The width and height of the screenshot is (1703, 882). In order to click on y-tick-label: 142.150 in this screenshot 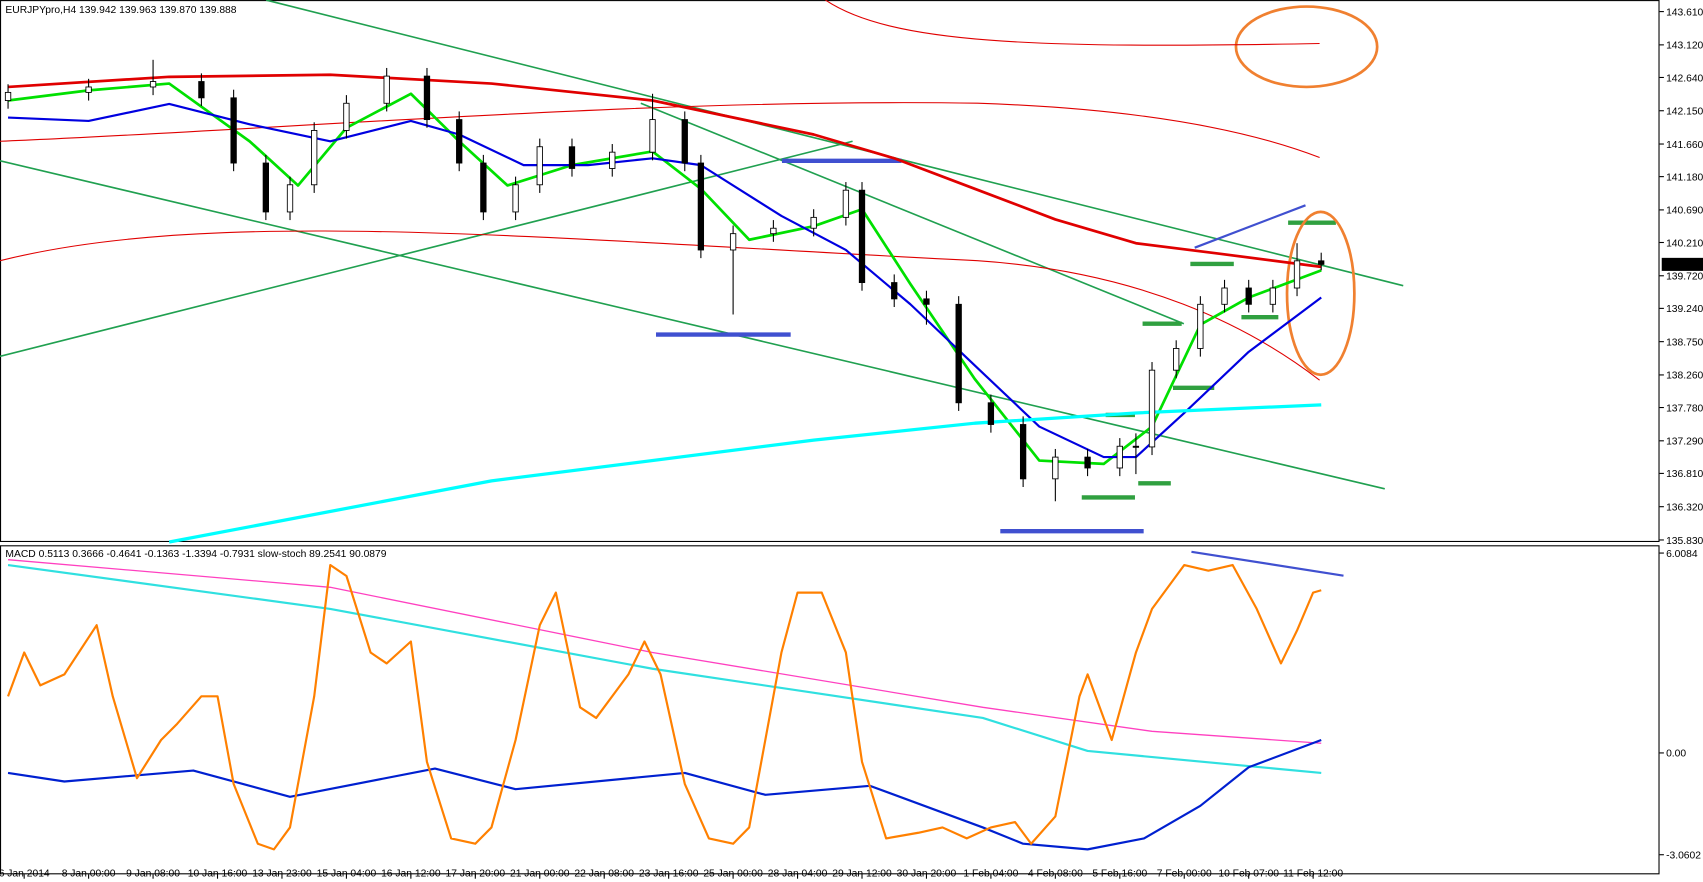, I will do `click(1684, 112)`.